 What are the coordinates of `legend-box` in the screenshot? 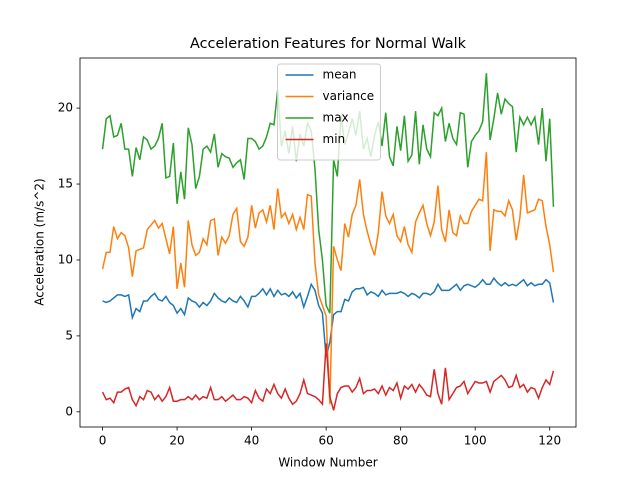 It's located at (329, 112).